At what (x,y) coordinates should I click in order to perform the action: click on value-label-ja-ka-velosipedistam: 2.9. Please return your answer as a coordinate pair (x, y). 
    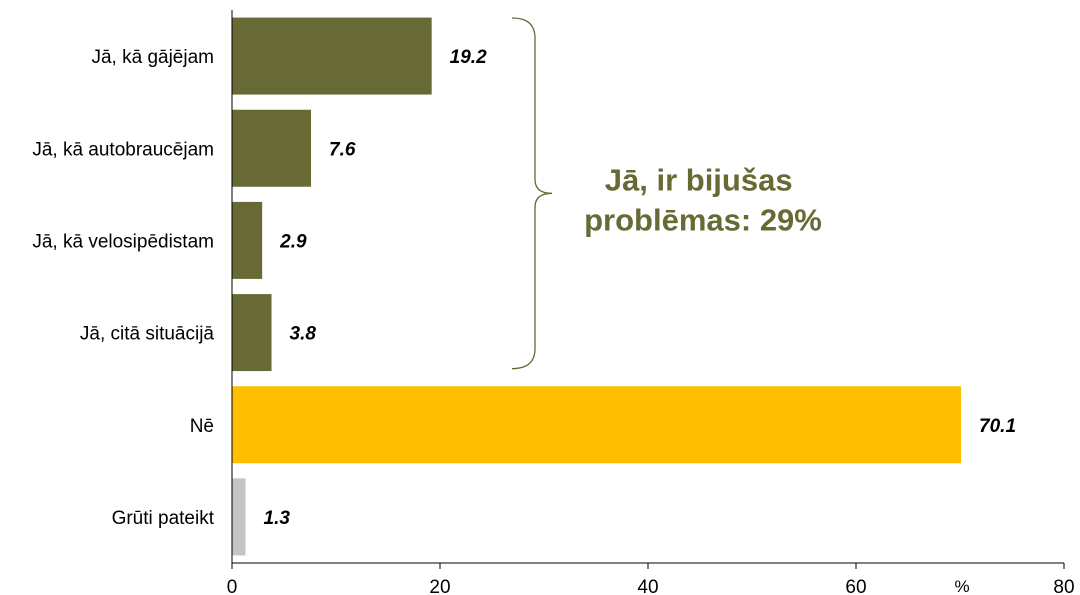
    Looking at the image, I should click on (293, 241).